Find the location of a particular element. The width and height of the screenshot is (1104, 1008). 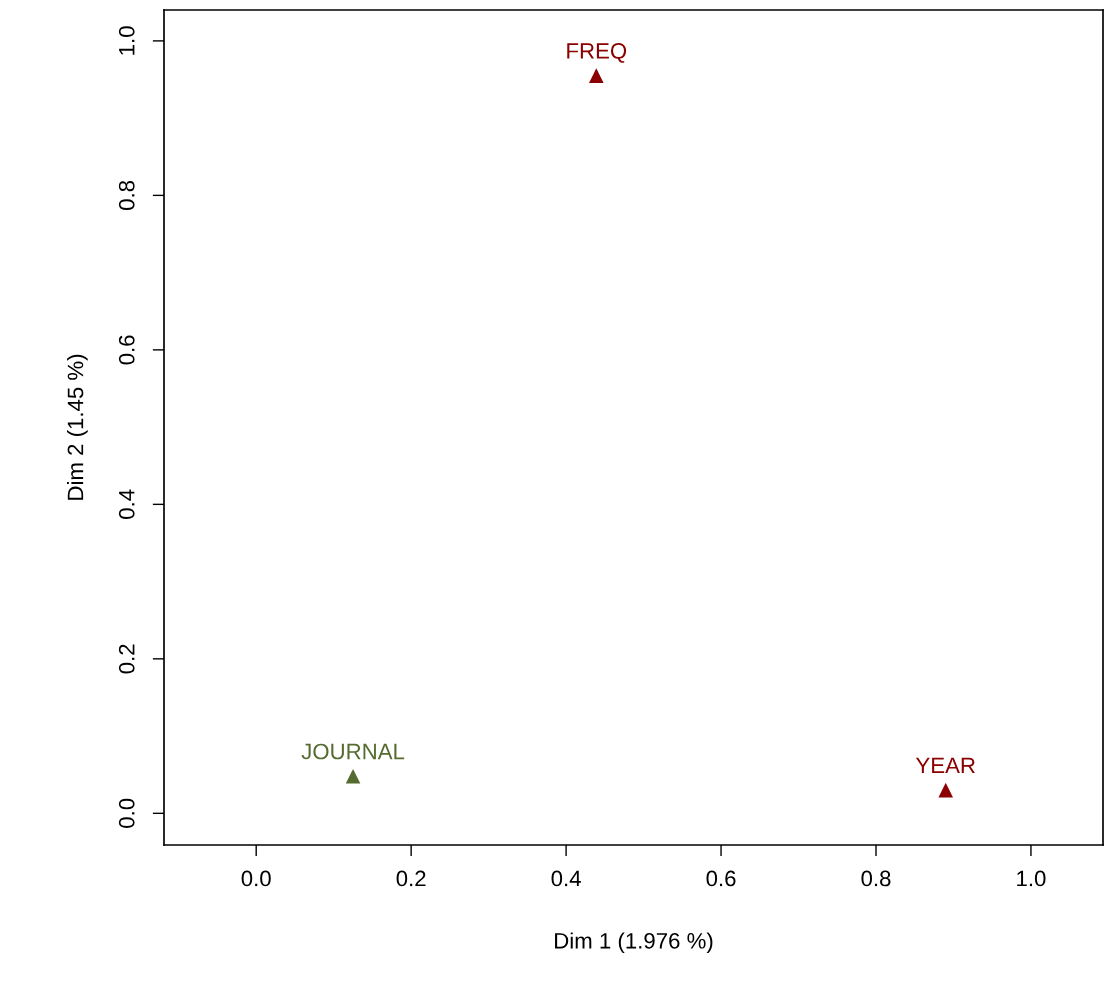

series-label: YEAR is located at coordinates (945, 765).